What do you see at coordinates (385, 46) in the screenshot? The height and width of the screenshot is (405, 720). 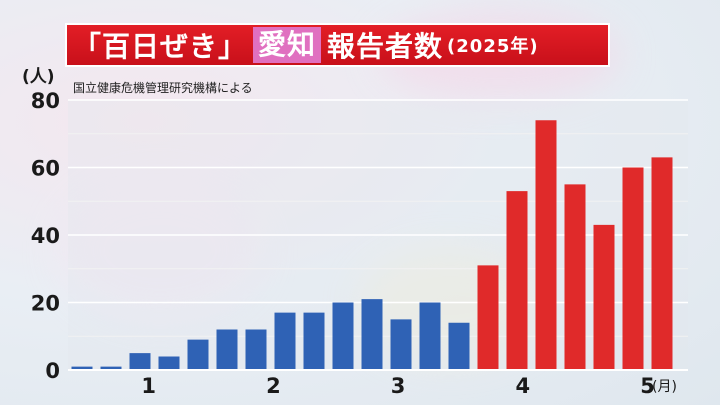 I see `title-rest: 報告者数` at bounding box center [385, 46].